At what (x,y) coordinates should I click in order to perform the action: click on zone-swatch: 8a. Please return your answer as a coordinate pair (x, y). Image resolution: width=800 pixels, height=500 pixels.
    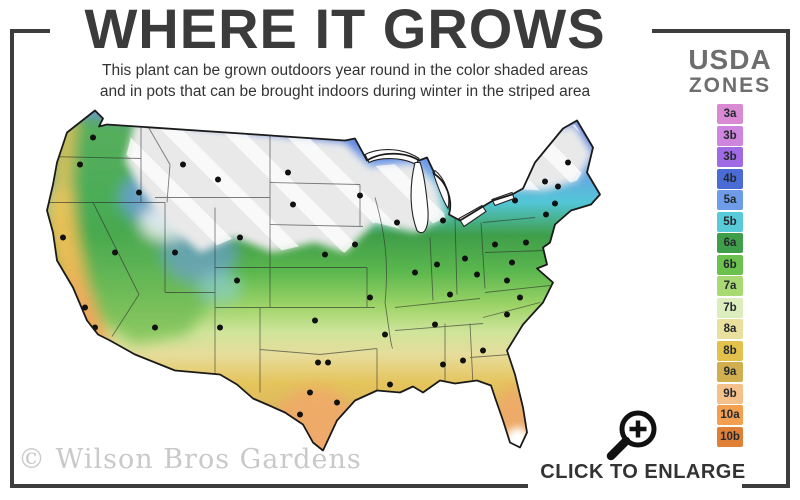
    Looking at the image, I should click on (730, 329).